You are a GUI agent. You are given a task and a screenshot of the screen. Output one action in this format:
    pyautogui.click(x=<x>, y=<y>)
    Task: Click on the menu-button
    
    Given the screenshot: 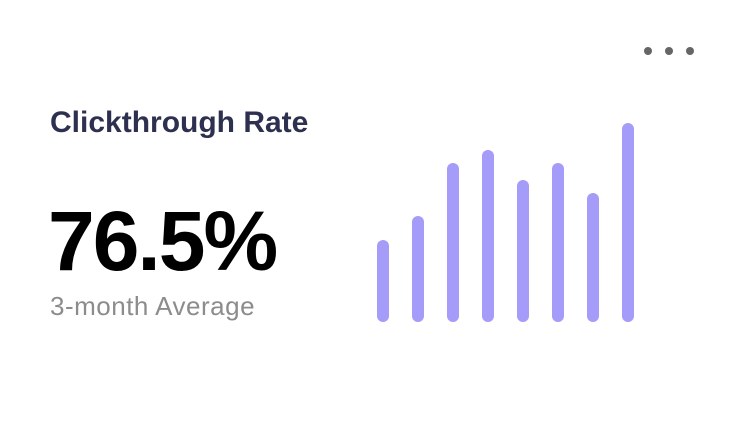 What is the action you would take?
    pyautogui.click(x=669, y=51)
    